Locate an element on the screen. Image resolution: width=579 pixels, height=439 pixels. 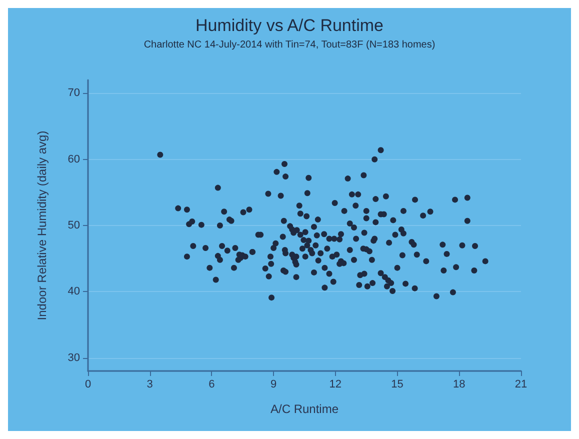
x-tick-label: 3 is located at coordinates (149, 384).